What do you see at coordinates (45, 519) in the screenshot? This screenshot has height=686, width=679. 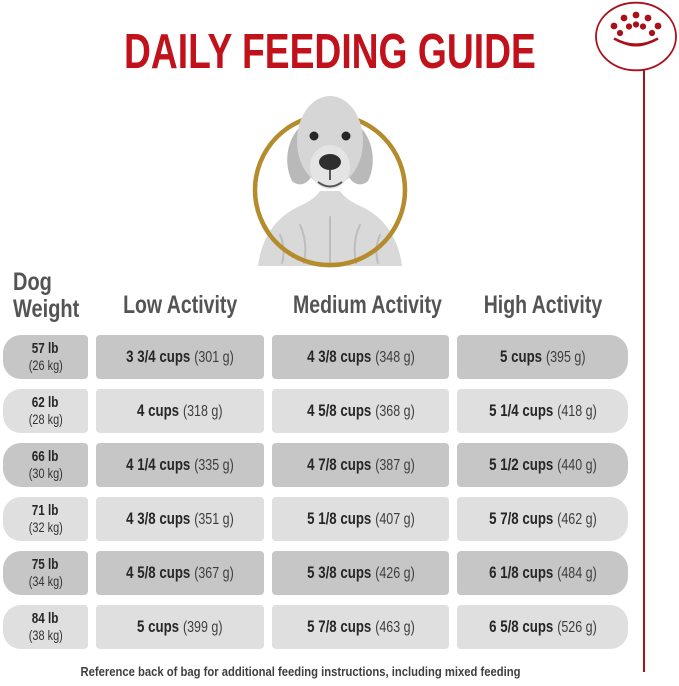 I see `weight-cell: 71 lb (32 kg)` at bounding box center [45, 519].